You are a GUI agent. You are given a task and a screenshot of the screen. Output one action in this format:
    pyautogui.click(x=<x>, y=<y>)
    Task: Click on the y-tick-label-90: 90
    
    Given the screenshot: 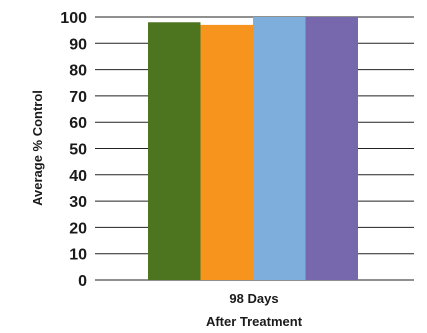 What is the action you would take?
    pyautogui.click(x=78, y=44)
    